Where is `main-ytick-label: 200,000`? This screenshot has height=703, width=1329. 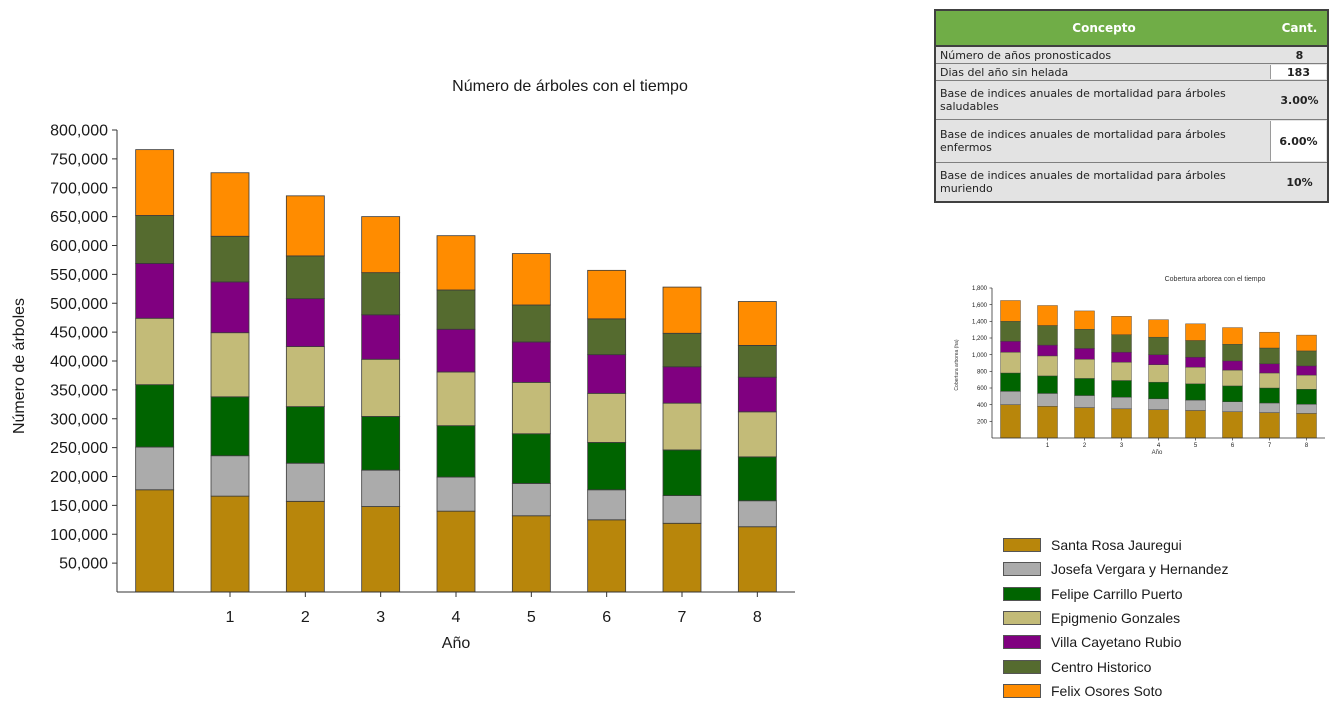
main-ytick-label: 200,000 is located at coordinates (79, 477).